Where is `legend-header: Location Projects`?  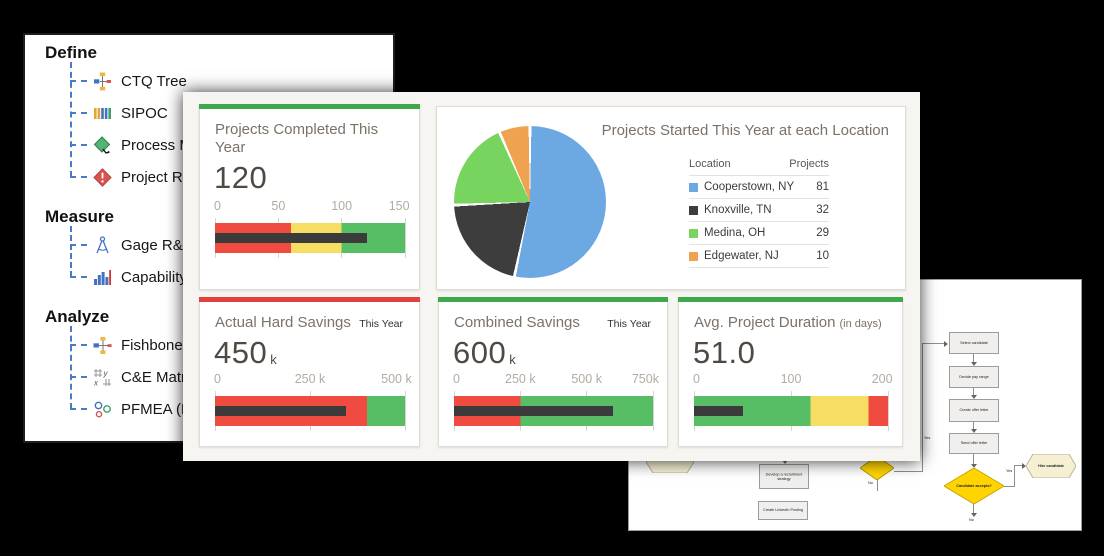
legend-header: Location Projects is located at coordinates (759, 164).